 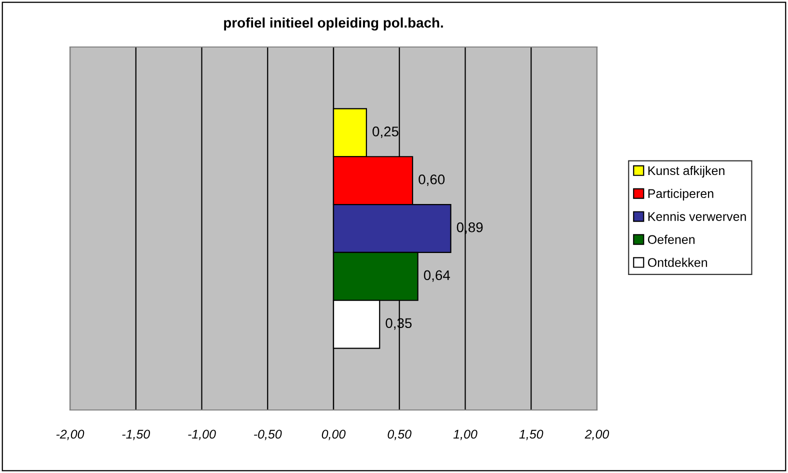 What do you see at coordinates (202, 435) in the screenshot?
I see `x-tick-label: -1,00` at bounding box center [202, 435].